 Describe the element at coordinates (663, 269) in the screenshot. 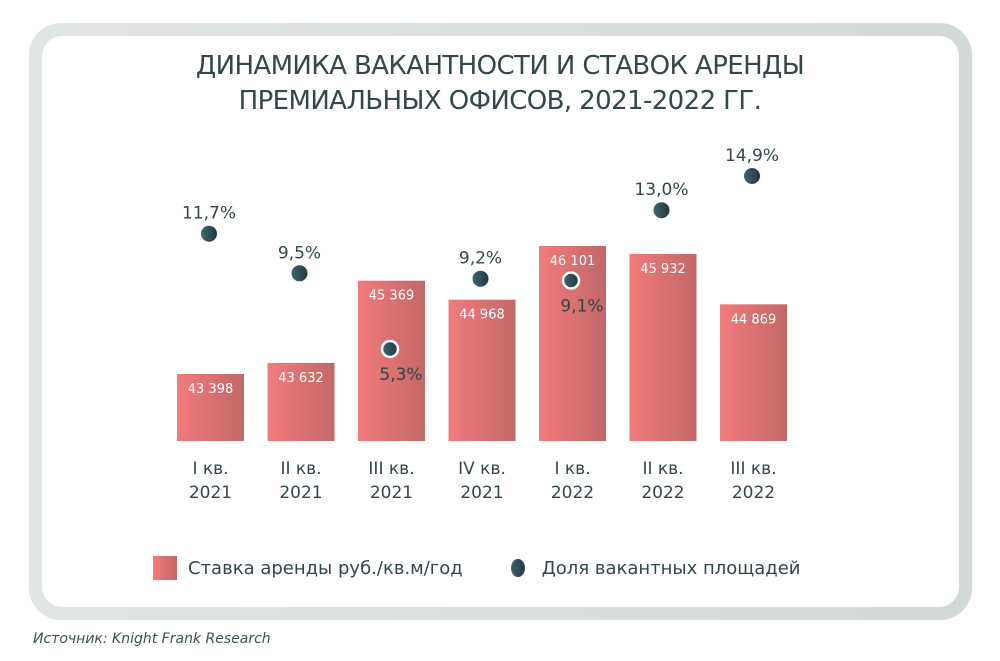

I see `bar-value-label: 45 932` at that location.